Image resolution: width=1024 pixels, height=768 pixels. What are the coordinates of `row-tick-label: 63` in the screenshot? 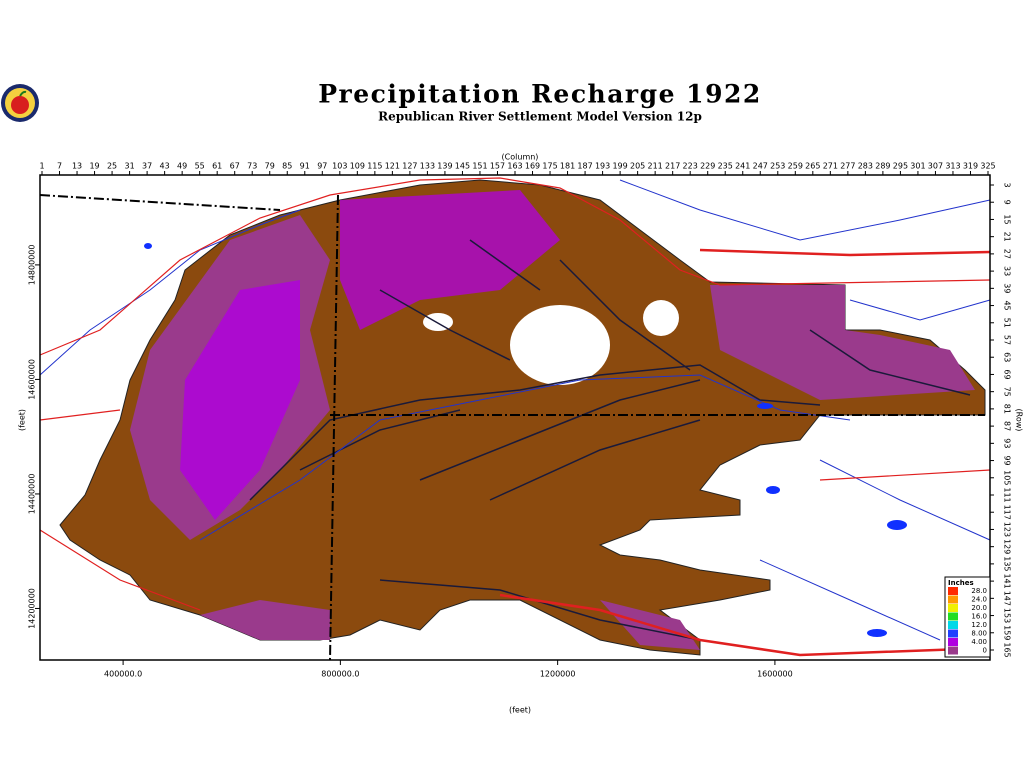 It's located at (1007, 357).